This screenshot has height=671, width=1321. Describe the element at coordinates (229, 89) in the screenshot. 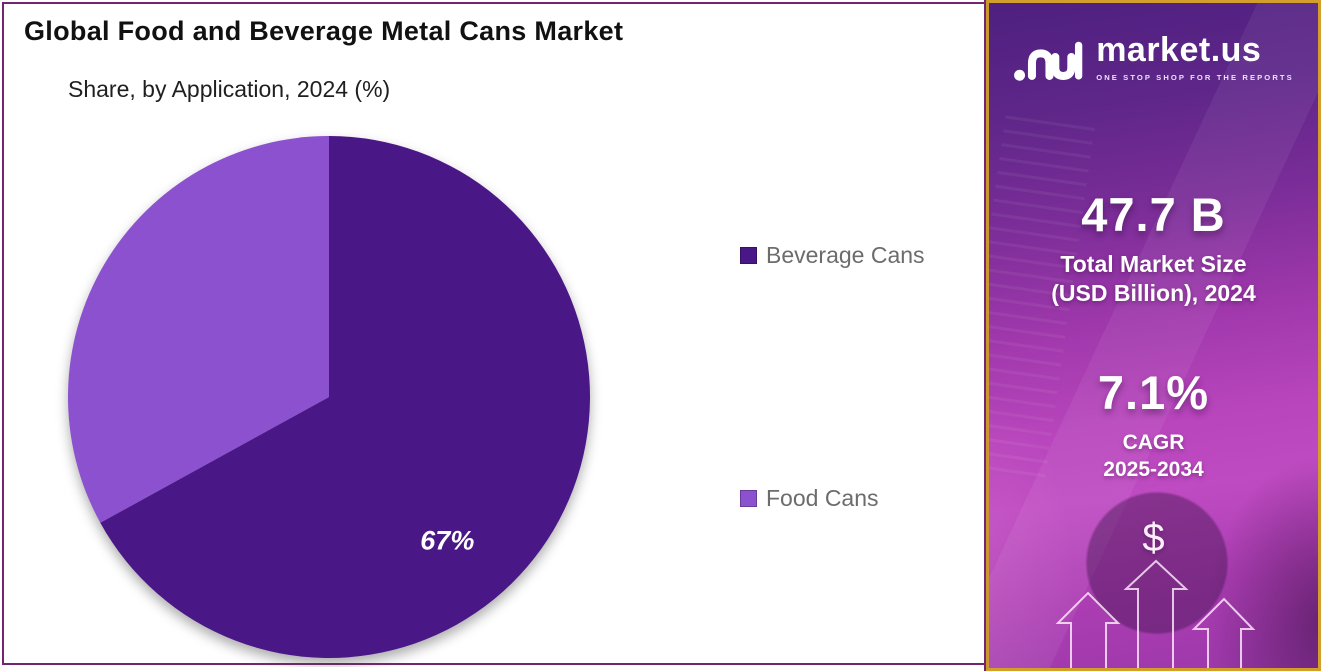

I see `chart-subtitle: Share, by Application, 2024 (%)` at that location.